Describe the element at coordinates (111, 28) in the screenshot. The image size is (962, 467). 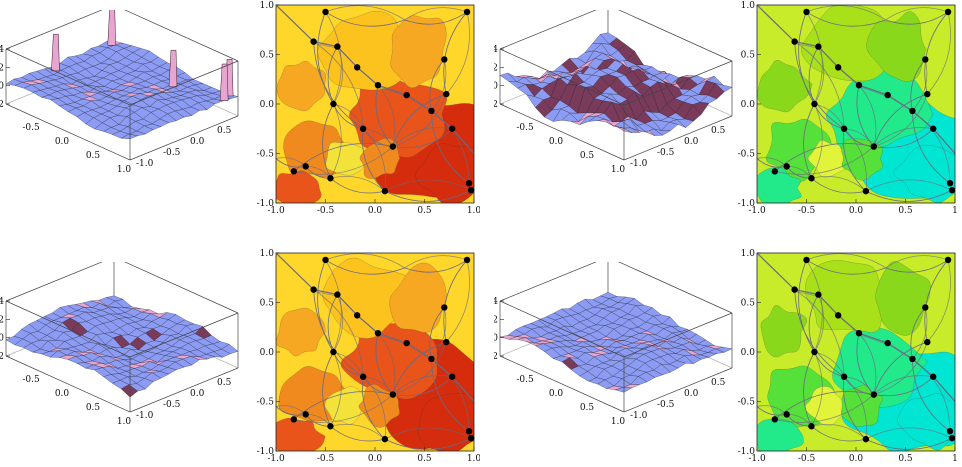
I see `surface-spike` at that location.